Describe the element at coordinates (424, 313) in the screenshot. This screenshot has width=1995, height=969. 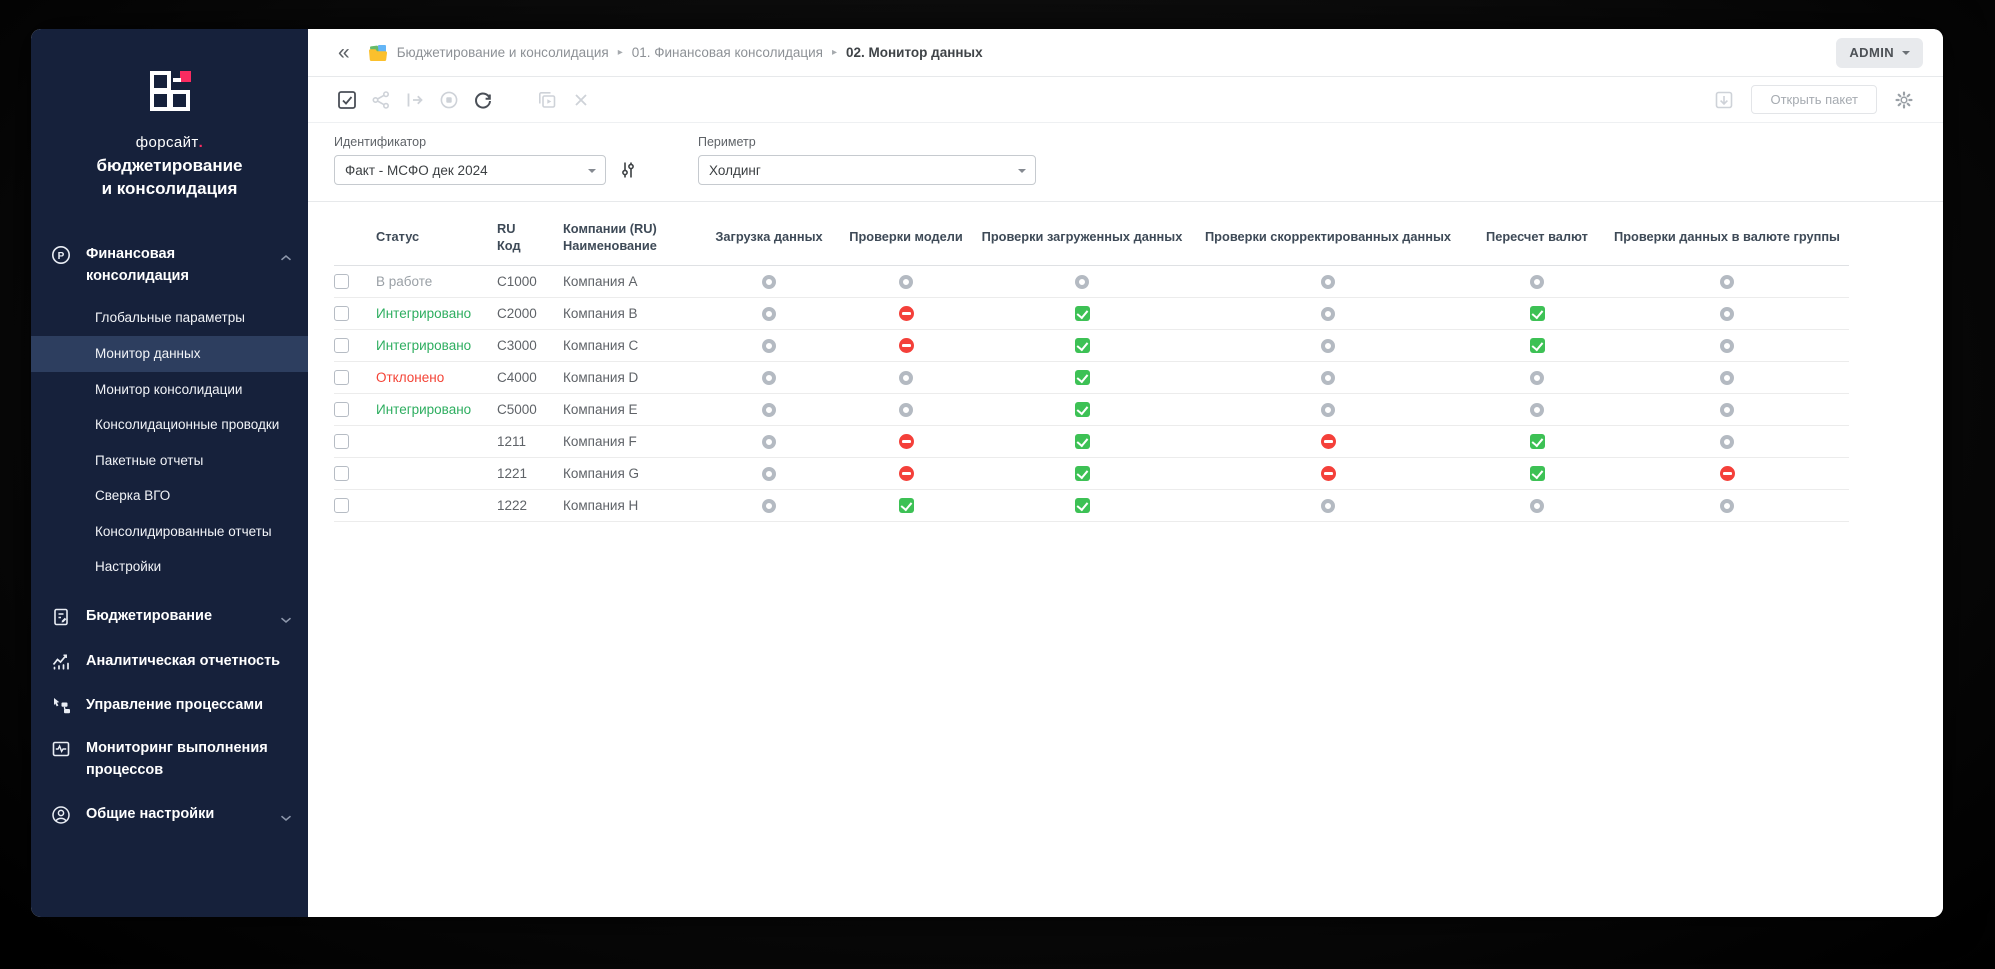
I see `row-status: Интегрировано` at that location.